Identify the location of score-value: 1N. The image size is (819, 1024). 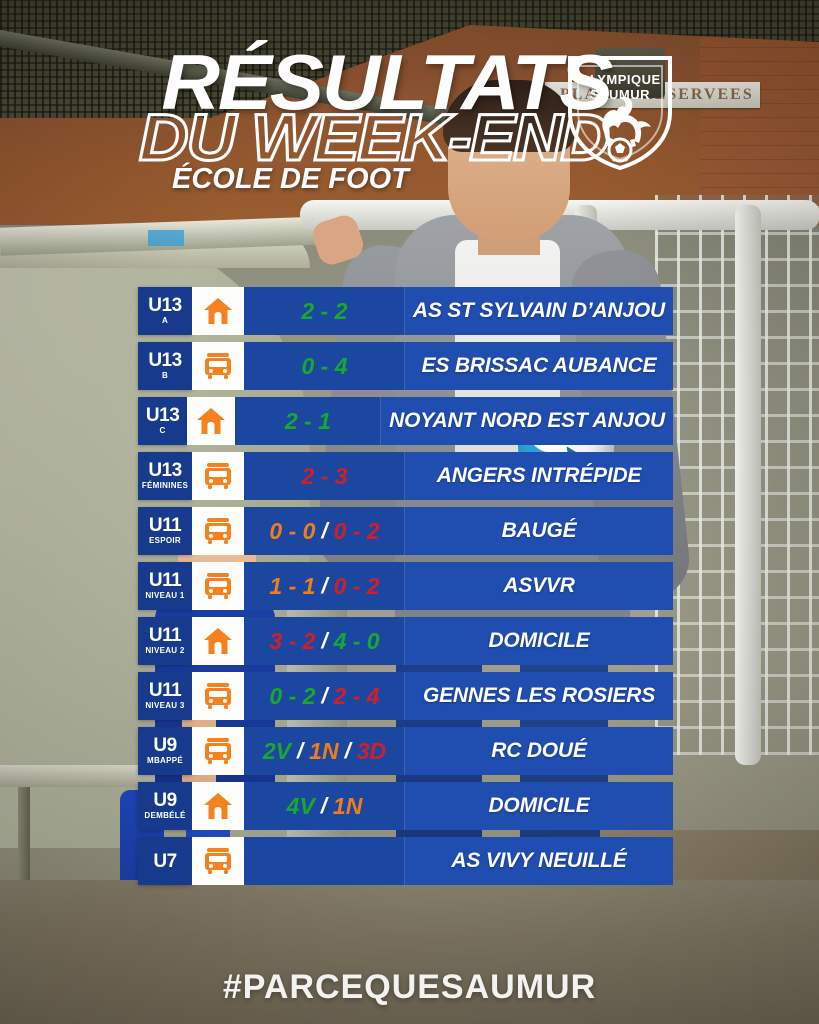
(324, 750).